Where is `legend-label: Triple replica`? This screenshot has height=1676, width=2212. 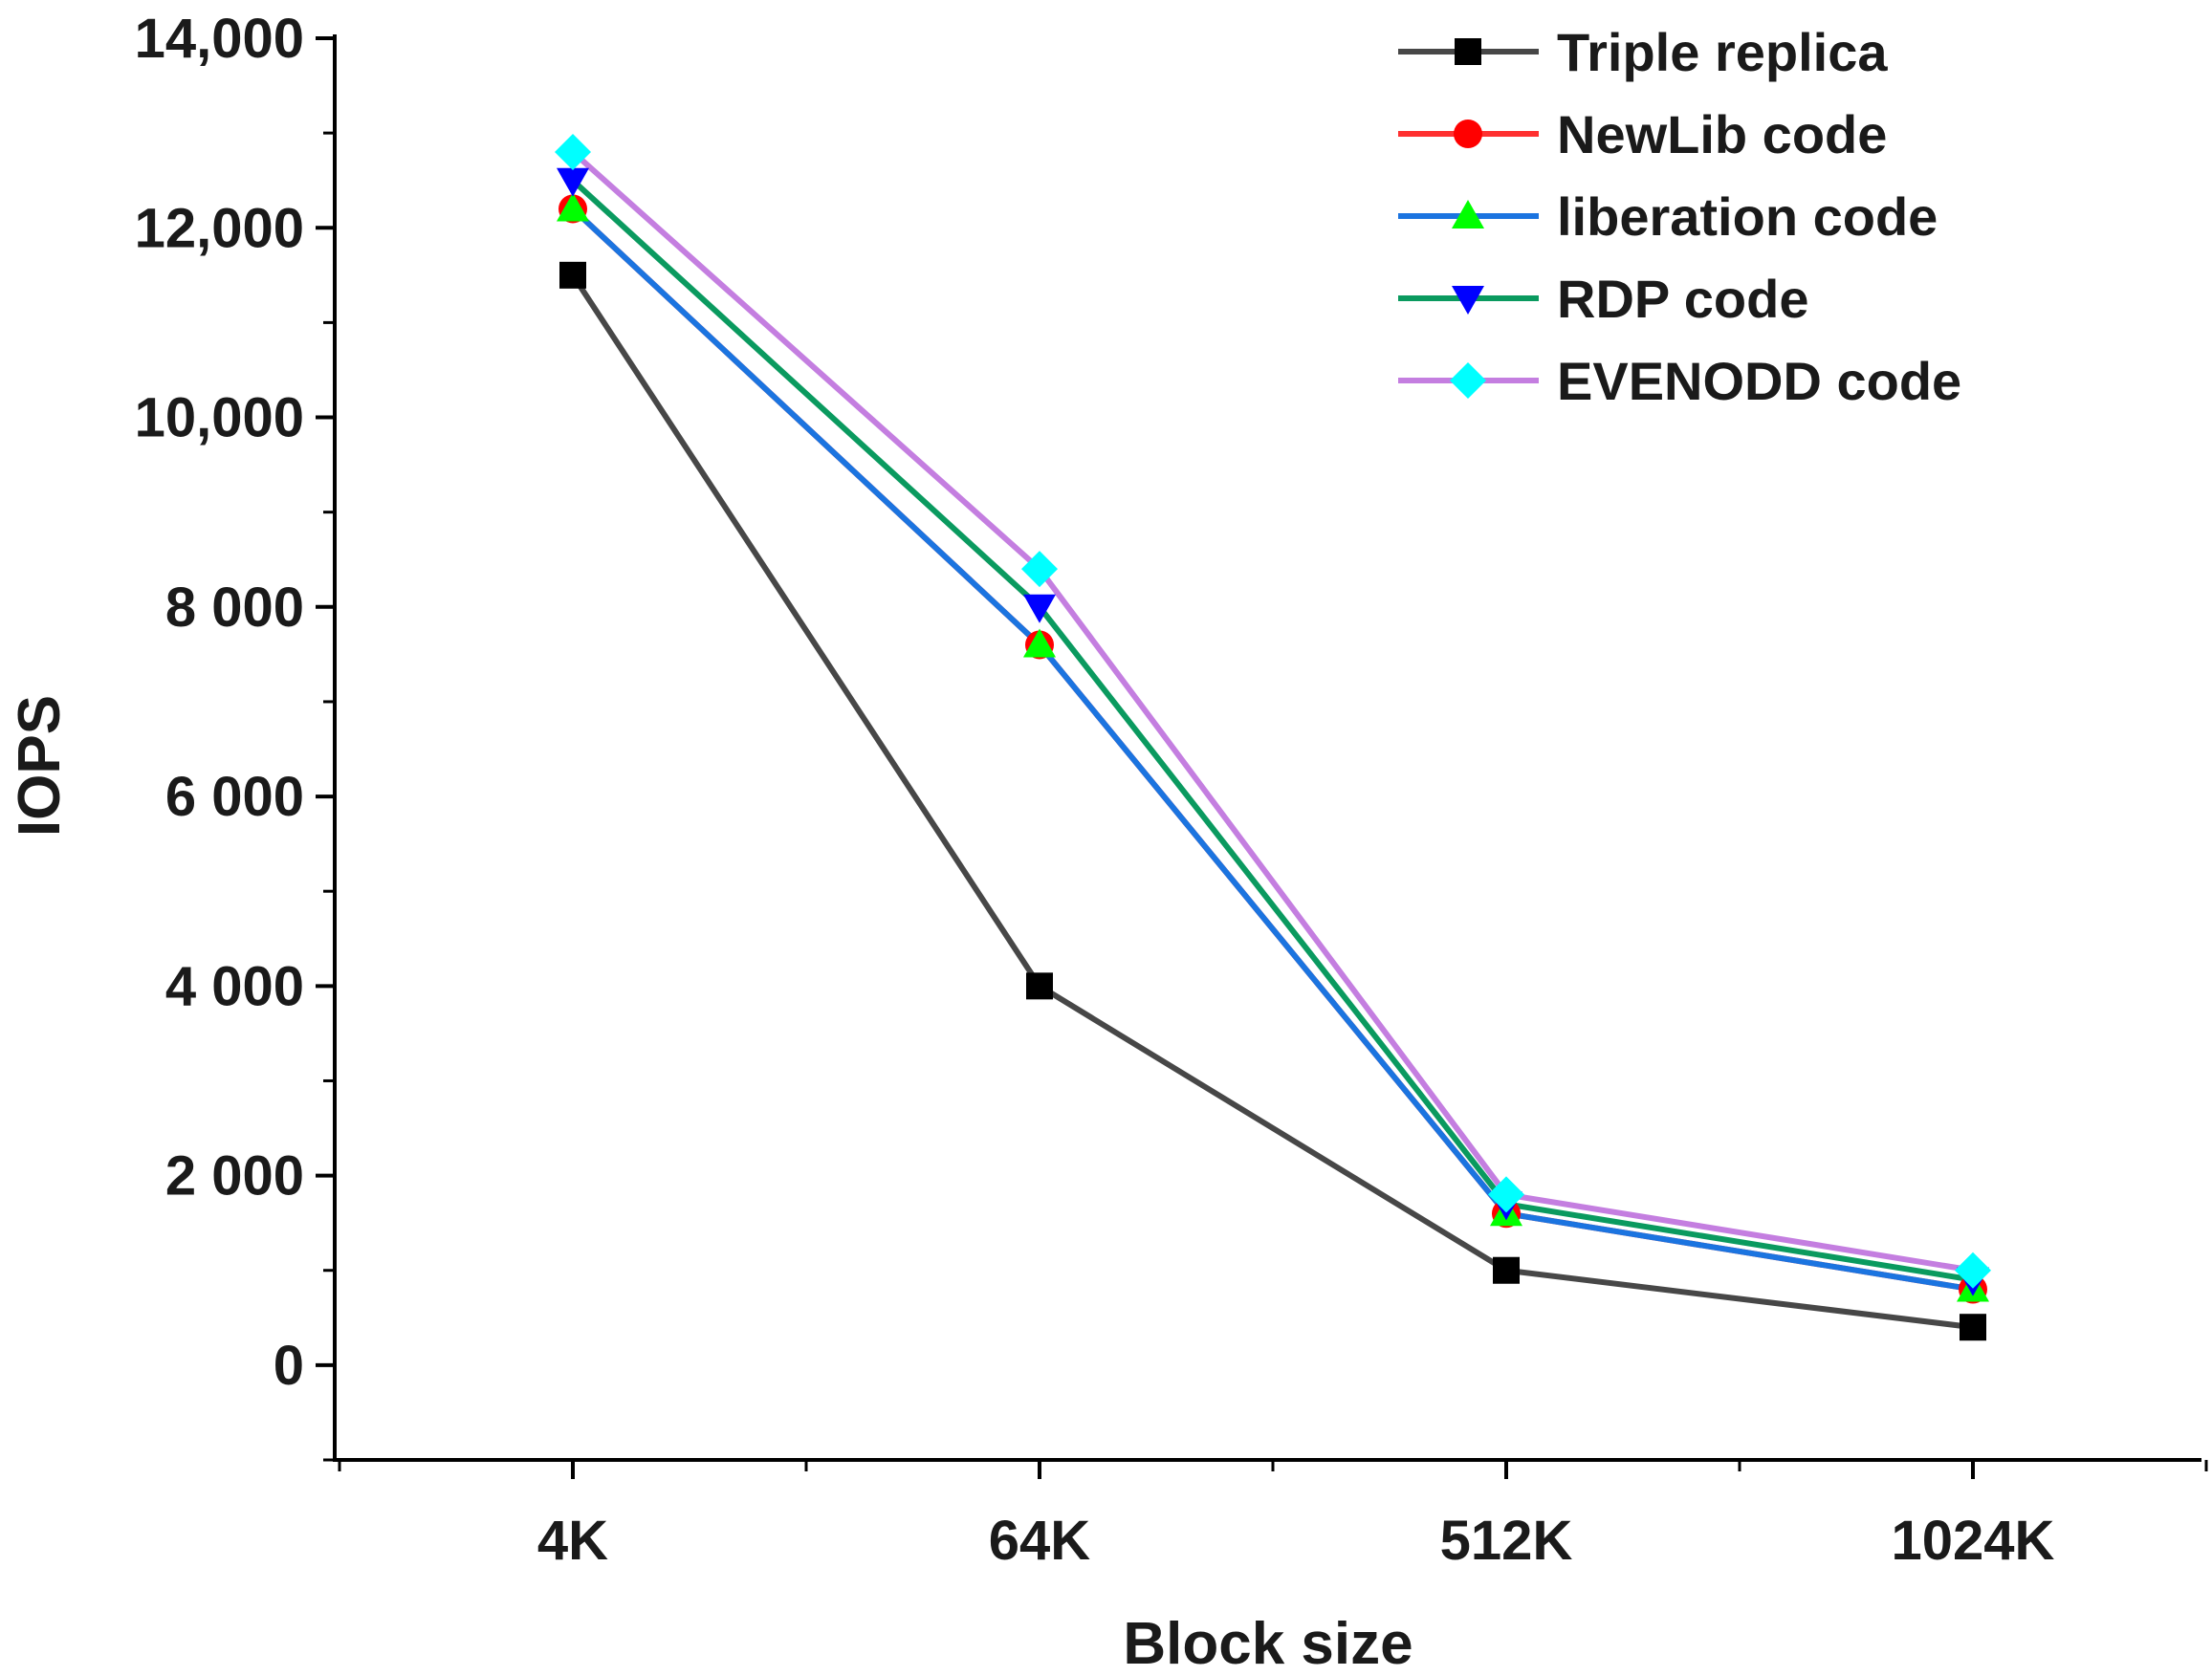 legend-label: Triple replica is located at coordinates (1722, 52).